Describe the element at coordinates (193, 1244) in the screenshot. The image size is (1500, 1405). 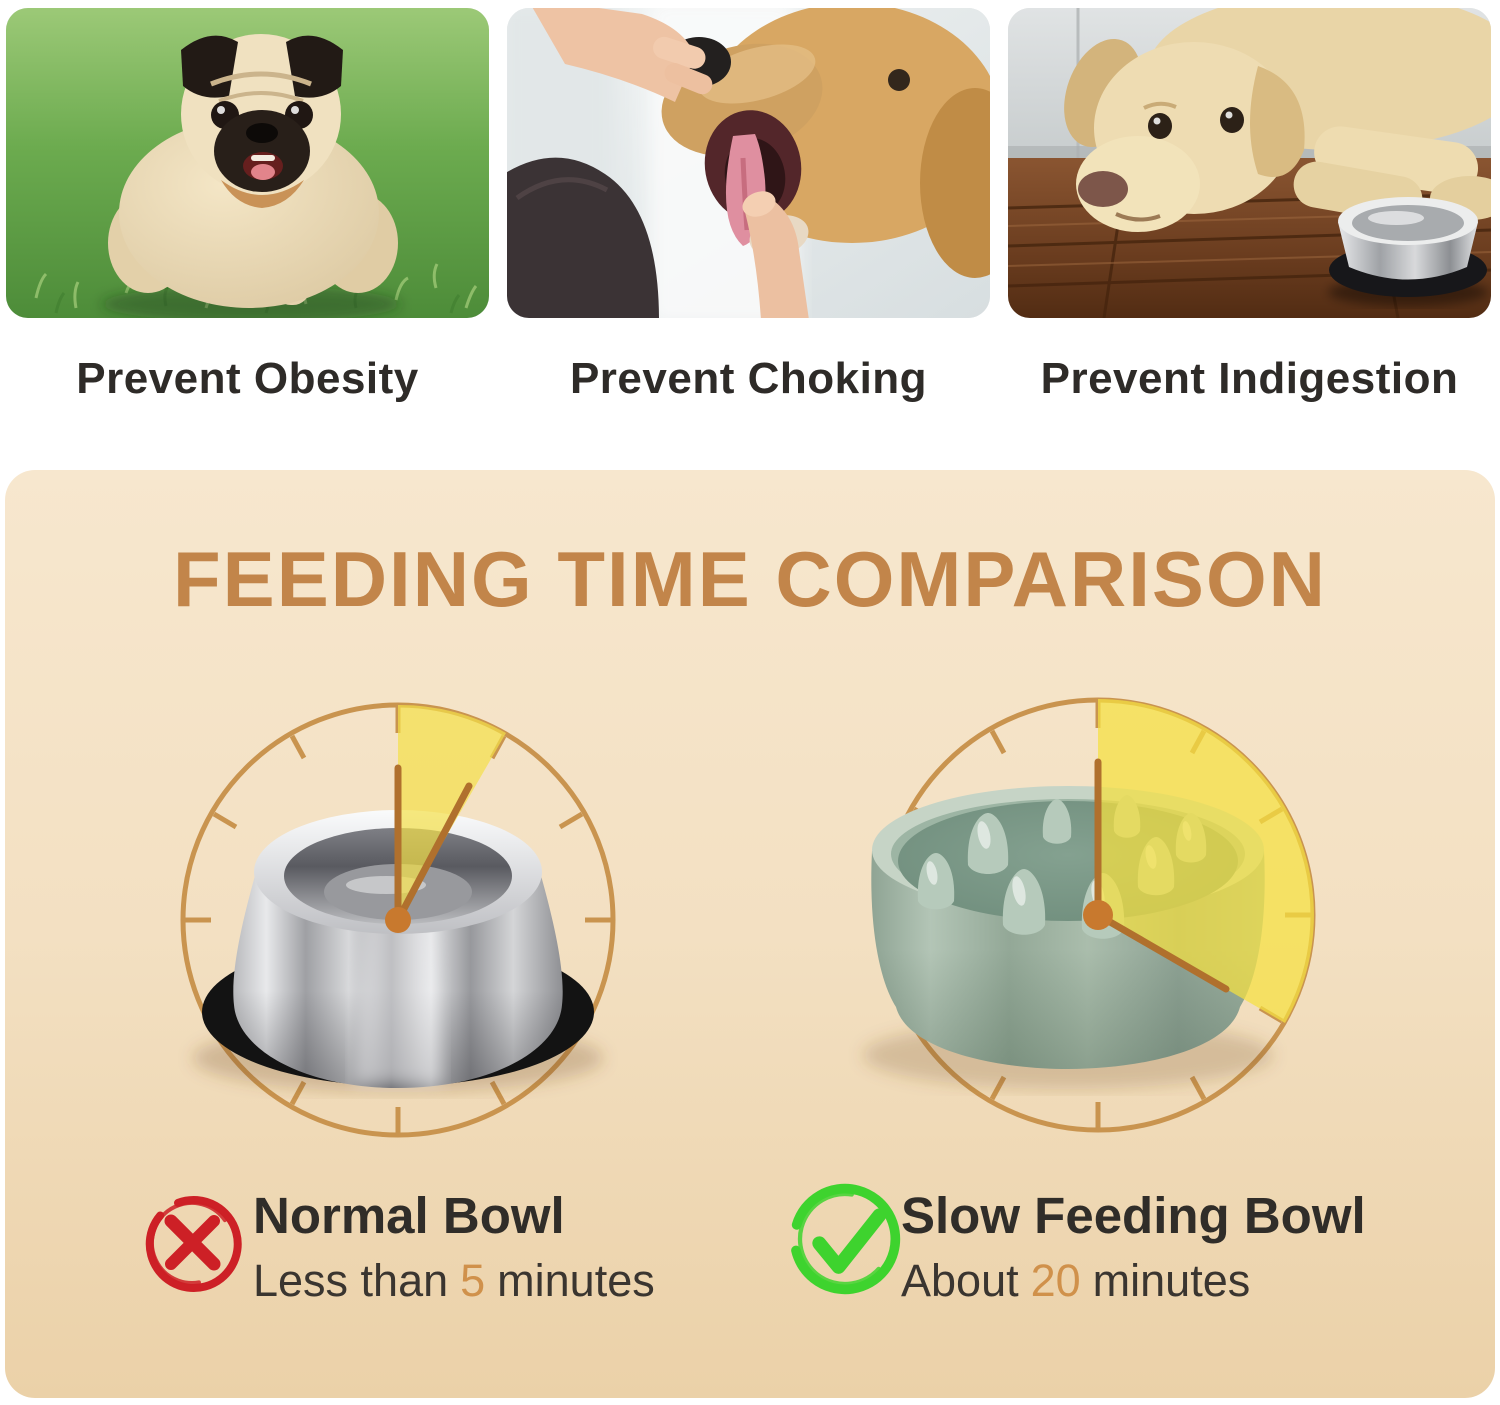
I see `red-x-icon` at that location.